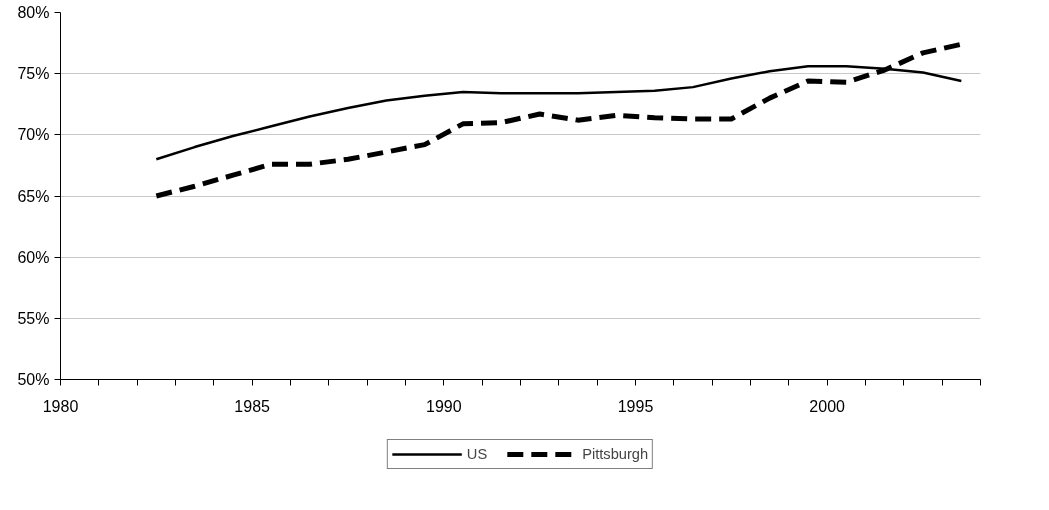 This screenshot has width=1049, height=510. I want to click on x-tick-label: 2000, so click(827, 406).